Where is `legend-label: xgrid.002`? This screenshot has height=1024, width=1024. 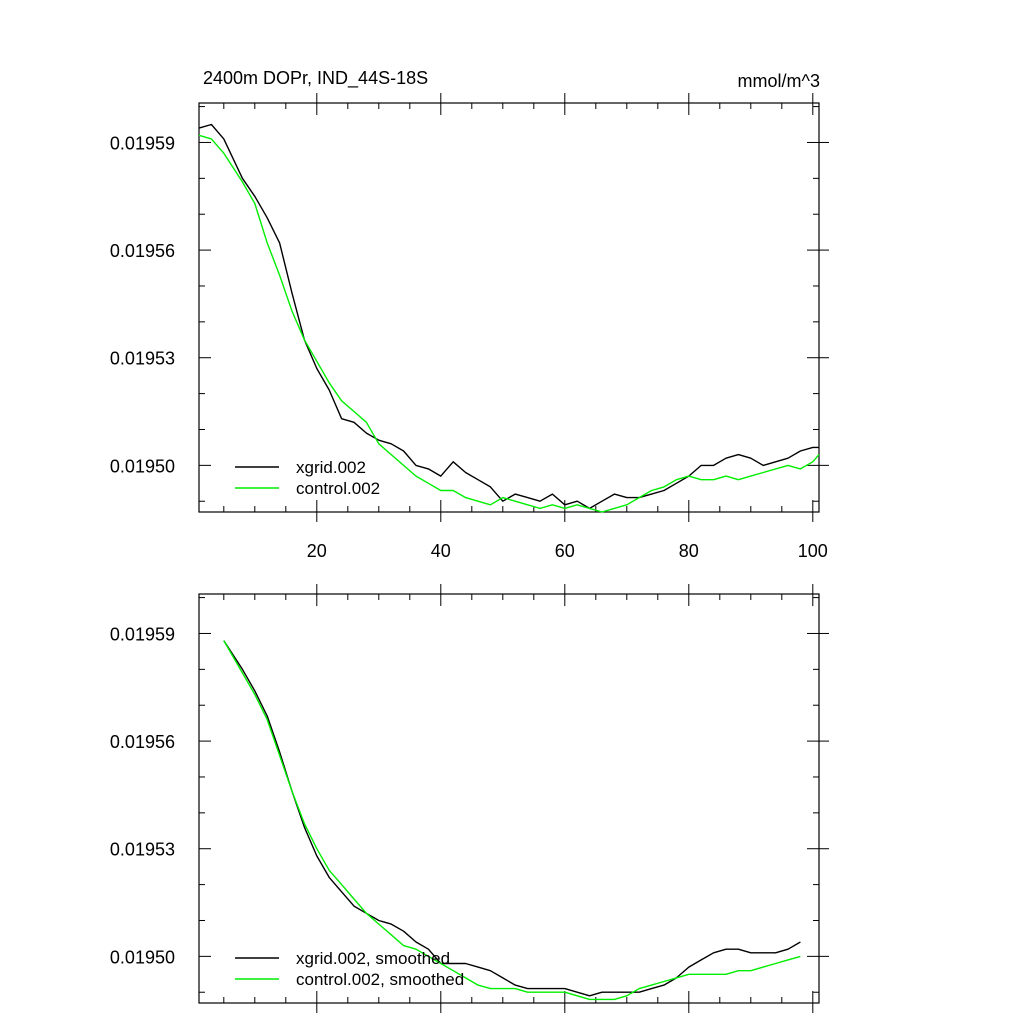 legend-label: xgrid.002 is located at coordinates (331, 467).